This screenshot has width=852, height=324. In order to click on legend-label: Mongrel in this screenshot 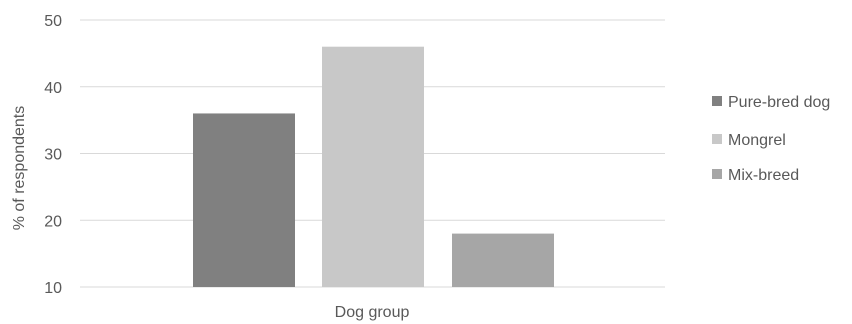, I will do `click(757, 140)`.